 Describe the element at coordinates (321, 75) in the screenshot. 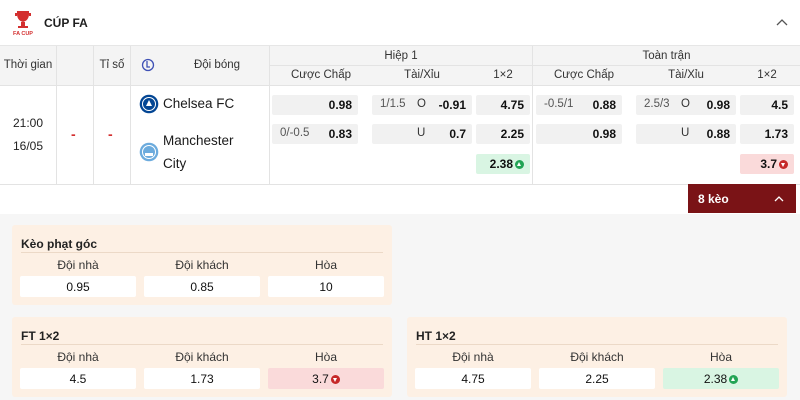

I see `h1-col-handicap: Cược Chấp` at that location.